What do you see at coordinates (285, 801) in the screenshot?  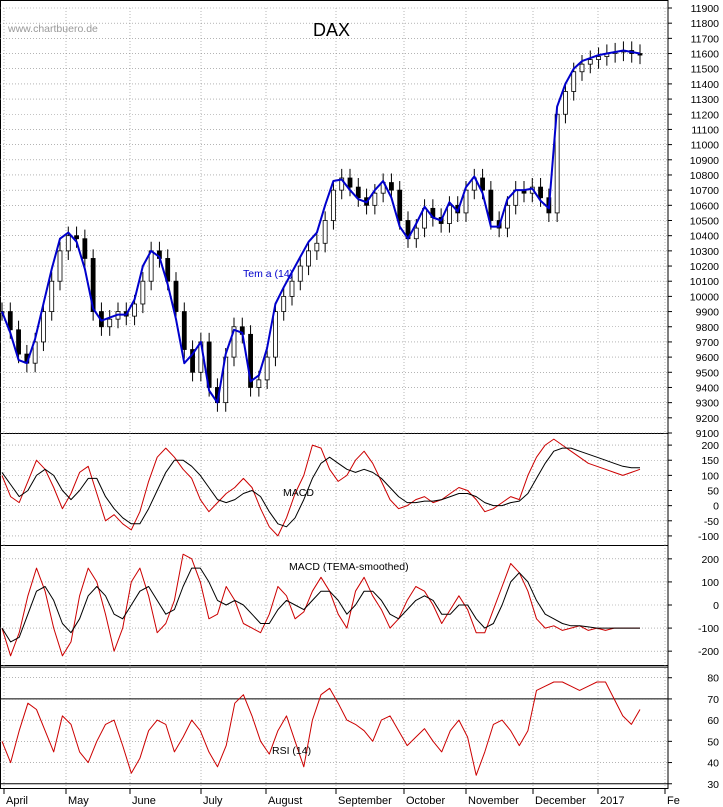 I see `month-label: August` at bounding box center [285, 801].